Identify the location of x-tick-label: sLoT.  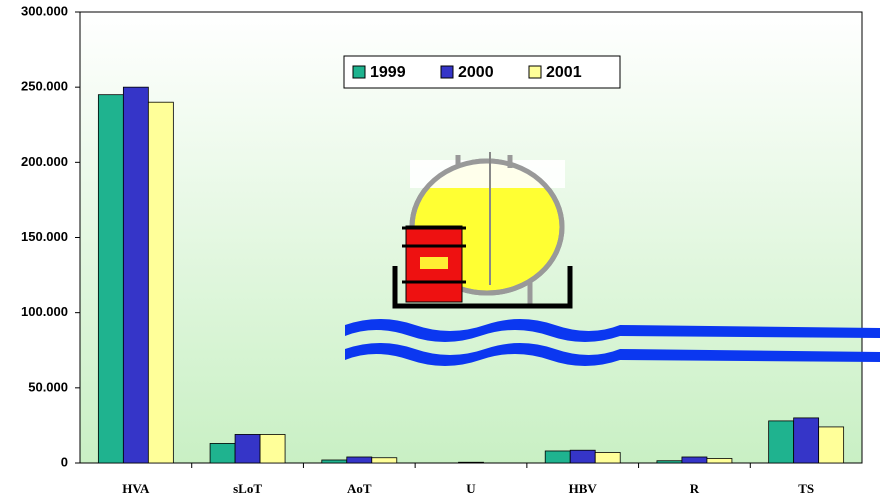
(247, 488).